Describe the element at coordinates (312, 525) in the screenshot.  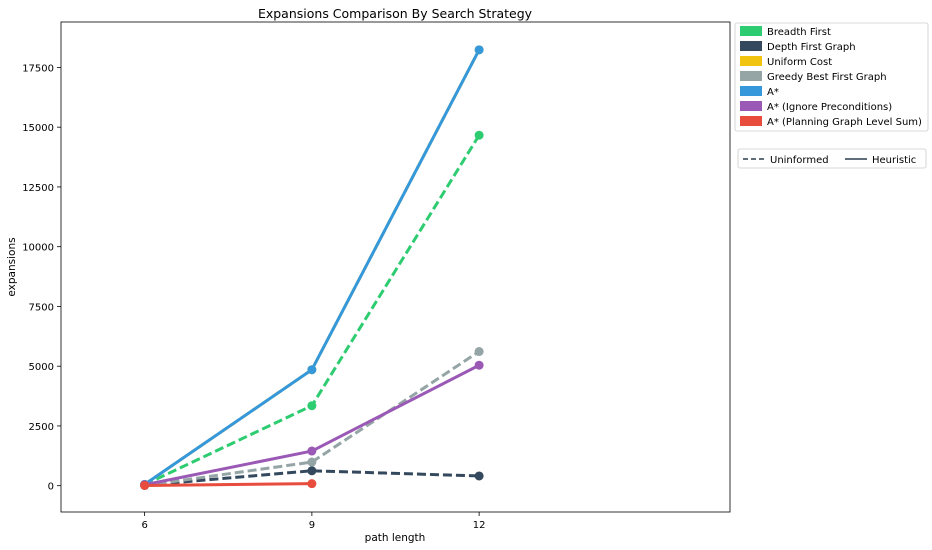
I see `x-tick-label: 9` at that location.